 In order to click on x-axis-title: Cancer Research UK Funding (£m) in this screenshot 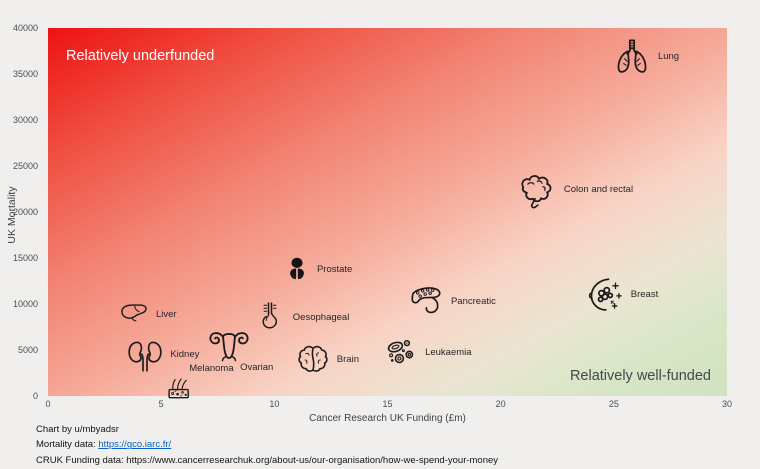, I will do `click(387, 418)`.